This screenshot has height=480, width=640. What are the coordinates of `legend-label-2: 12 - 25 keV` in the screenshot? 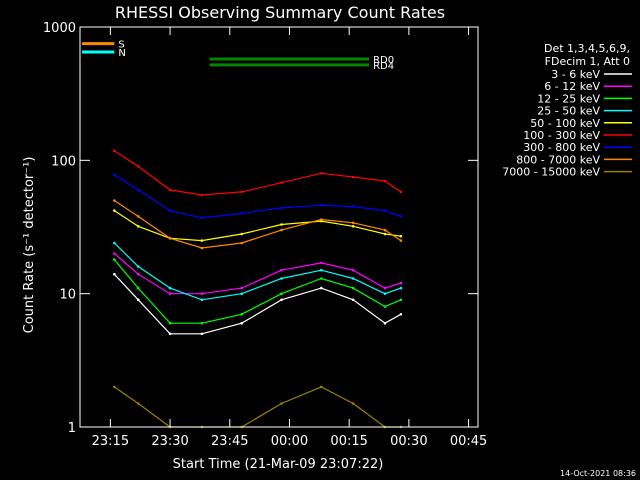 It's located at (568, 98).